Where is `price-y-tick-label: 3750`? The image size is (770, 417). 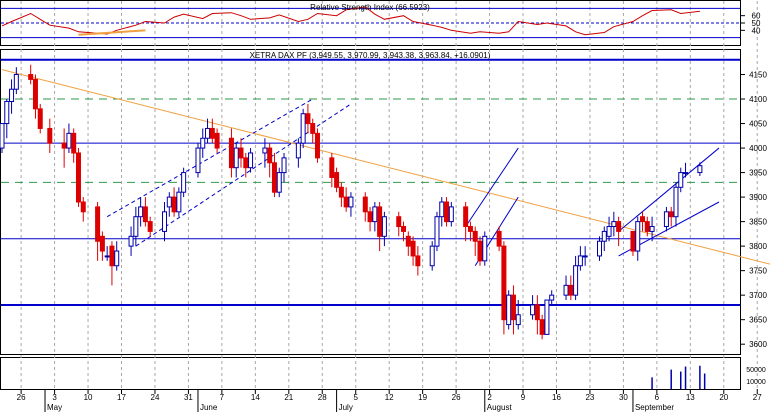 price-y-tick-label: 3750 is located at coordinates (758, 271).